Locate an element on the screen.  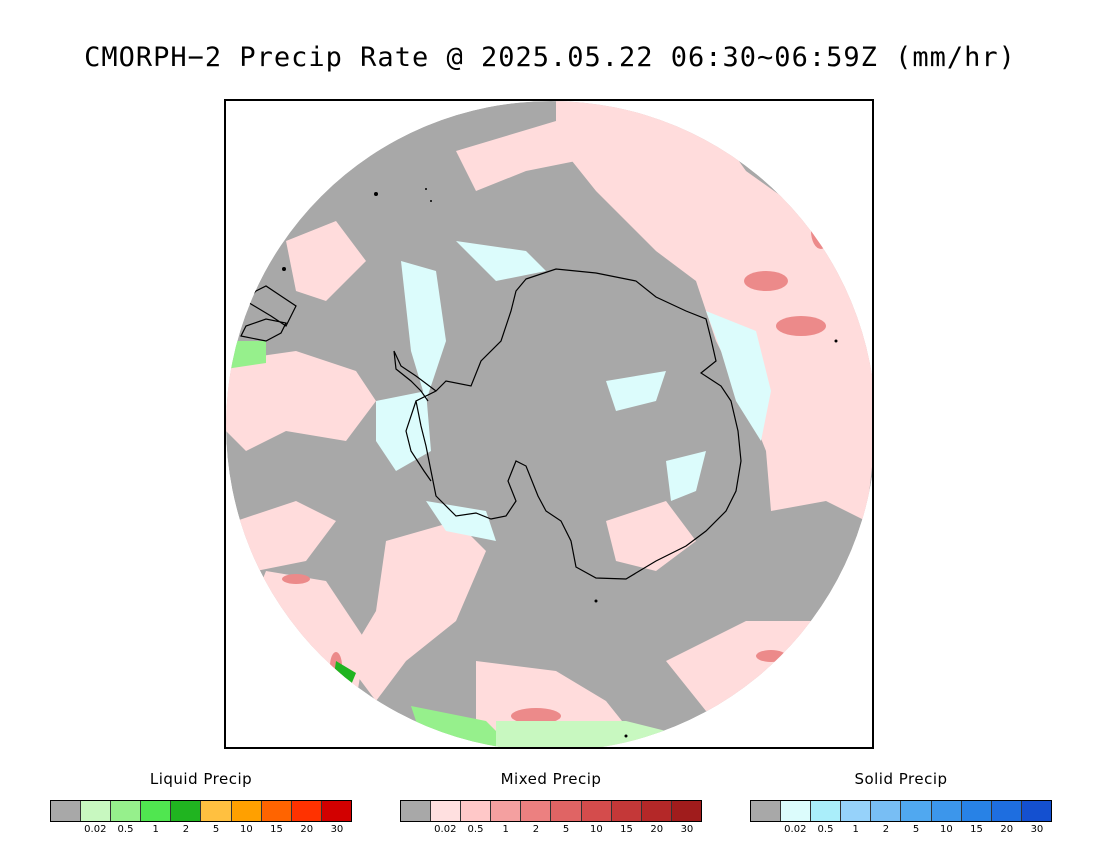
legend-title: Solid Precip is located at coordinates (901, 779).